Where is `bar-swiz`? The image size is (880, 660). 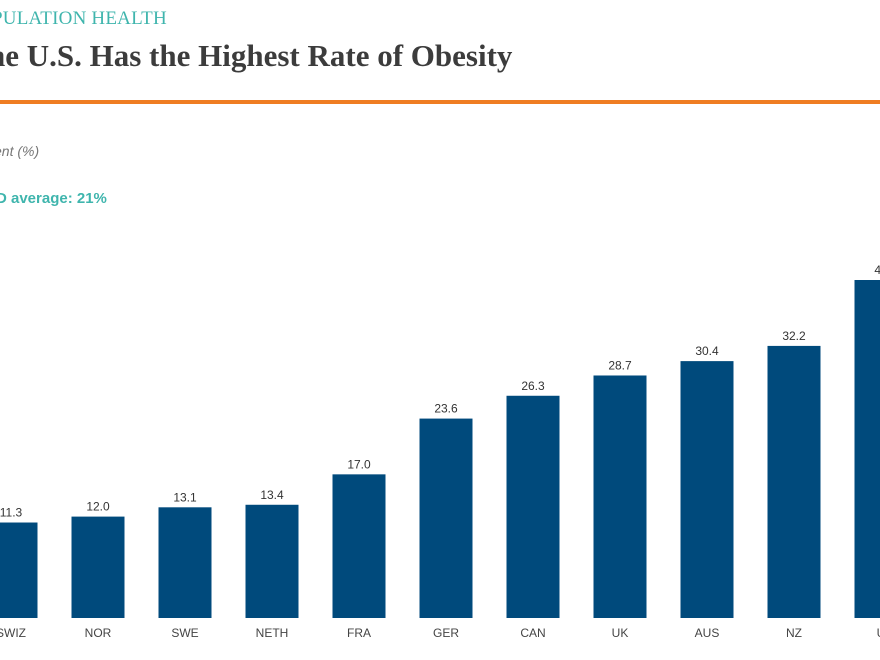 bar-swiz is located at coordinates (19, 570).